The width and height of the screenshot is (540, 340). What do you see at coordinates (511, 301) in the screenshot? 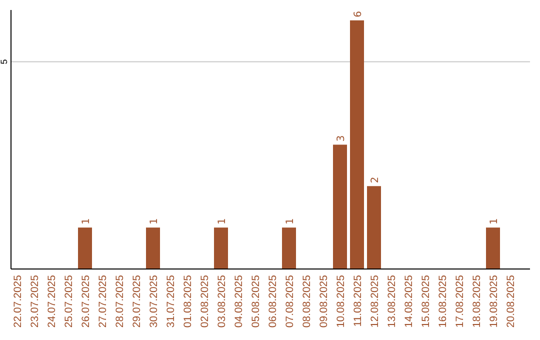
I see `x-tick-label: 20.08.2025` at bounding box center [511, 301].